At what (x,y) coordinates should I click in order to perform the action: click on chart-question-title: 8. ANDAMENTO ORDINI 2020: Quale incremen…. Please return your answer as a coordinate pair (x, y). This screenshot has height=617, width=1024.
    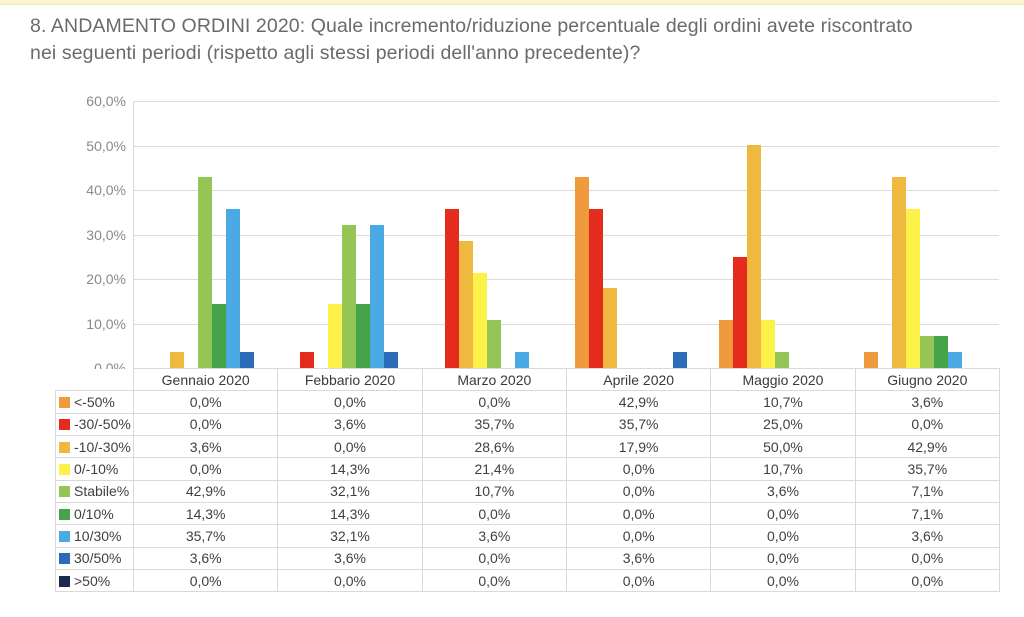
    Looking at the image, I should click on (471, 39).